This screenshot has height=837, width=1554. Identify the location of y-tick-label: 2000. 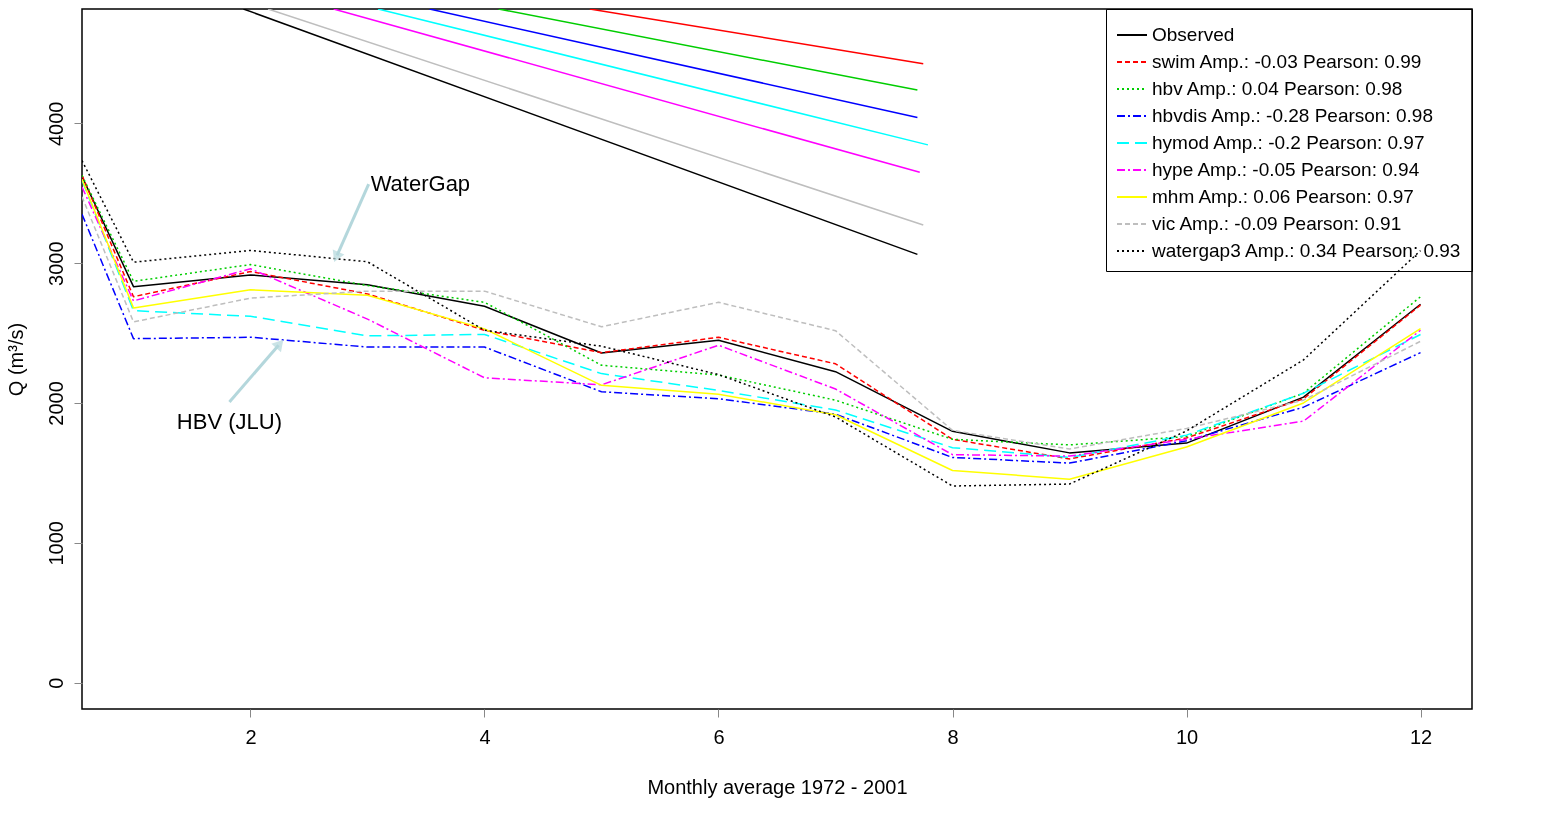
(55, 403).